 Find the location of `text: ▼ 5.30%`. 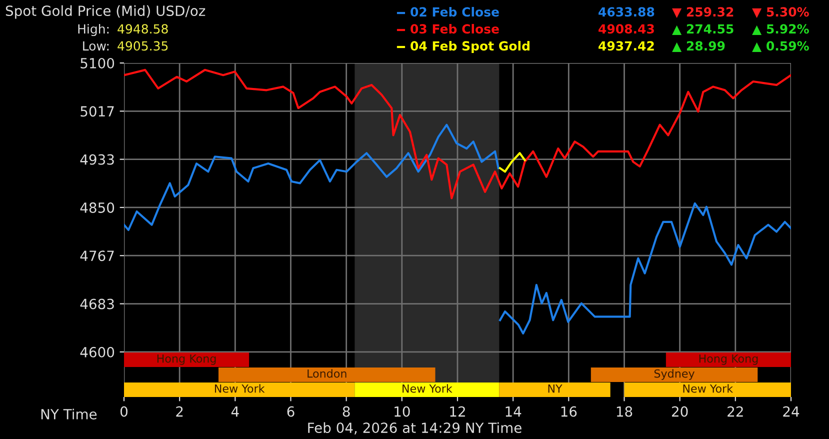

text: ▼ 5.30% is located at coordinates (780, 12).